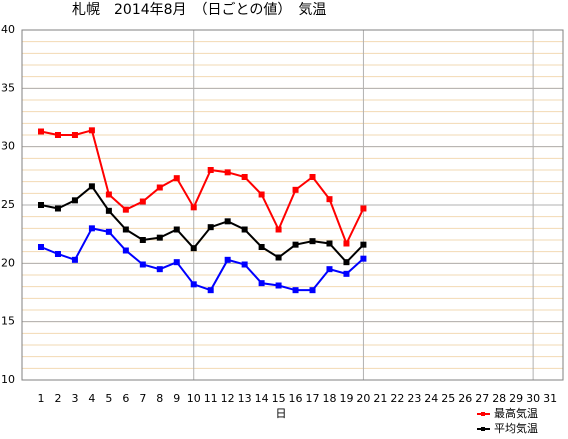 This screenshot has width=568, height=439. What do you see at coordinates (313, 398) in the screenshot?
I see `x-tick-label: 17` at bounding box center [313, 398].